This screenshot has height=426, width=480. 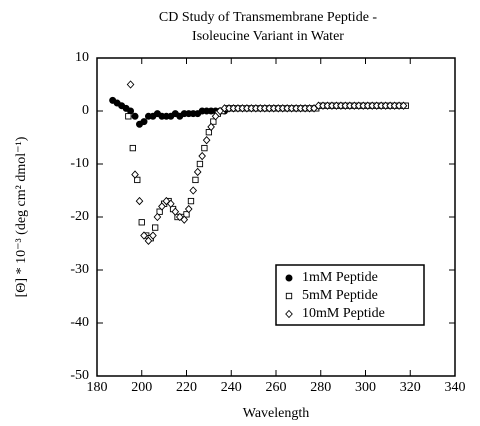 I want to click on x-tick-label: 260, so click(x=276, y=387).